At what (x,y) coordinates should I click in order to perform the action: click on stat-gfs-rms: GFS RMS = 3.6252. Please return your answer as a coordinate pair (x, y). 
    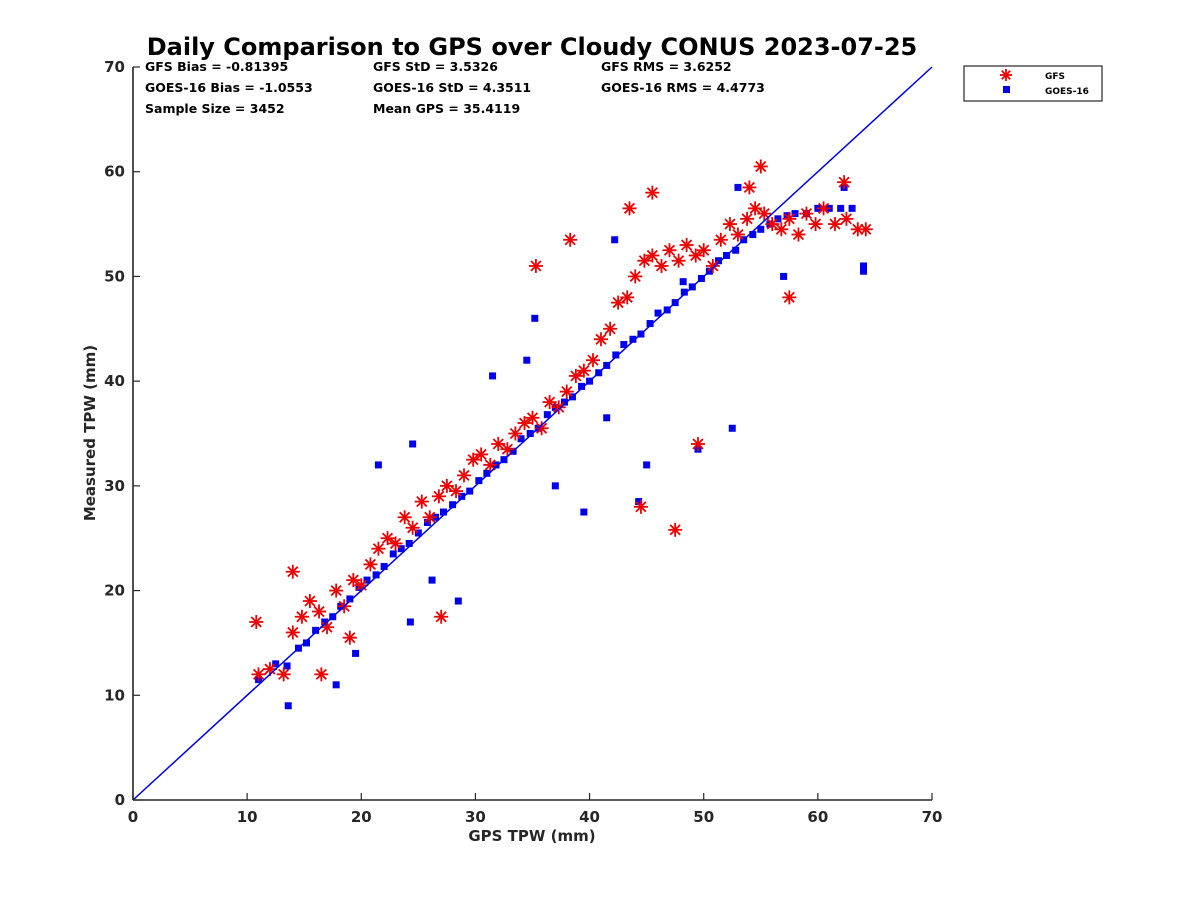
    Looking at the image, I should click on (666, 66).